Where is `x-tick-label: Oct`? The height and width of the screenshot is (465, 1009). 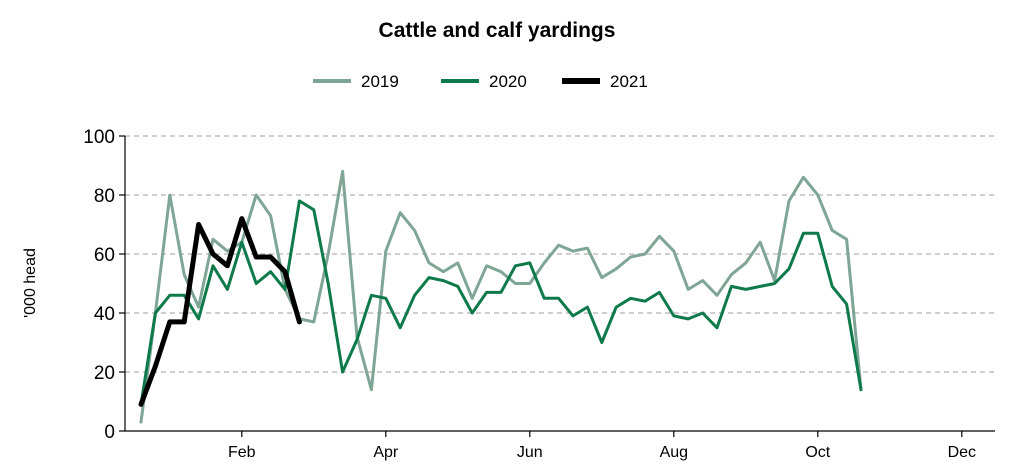
x-tick-label: Oct is located at coordinates (817, 452).